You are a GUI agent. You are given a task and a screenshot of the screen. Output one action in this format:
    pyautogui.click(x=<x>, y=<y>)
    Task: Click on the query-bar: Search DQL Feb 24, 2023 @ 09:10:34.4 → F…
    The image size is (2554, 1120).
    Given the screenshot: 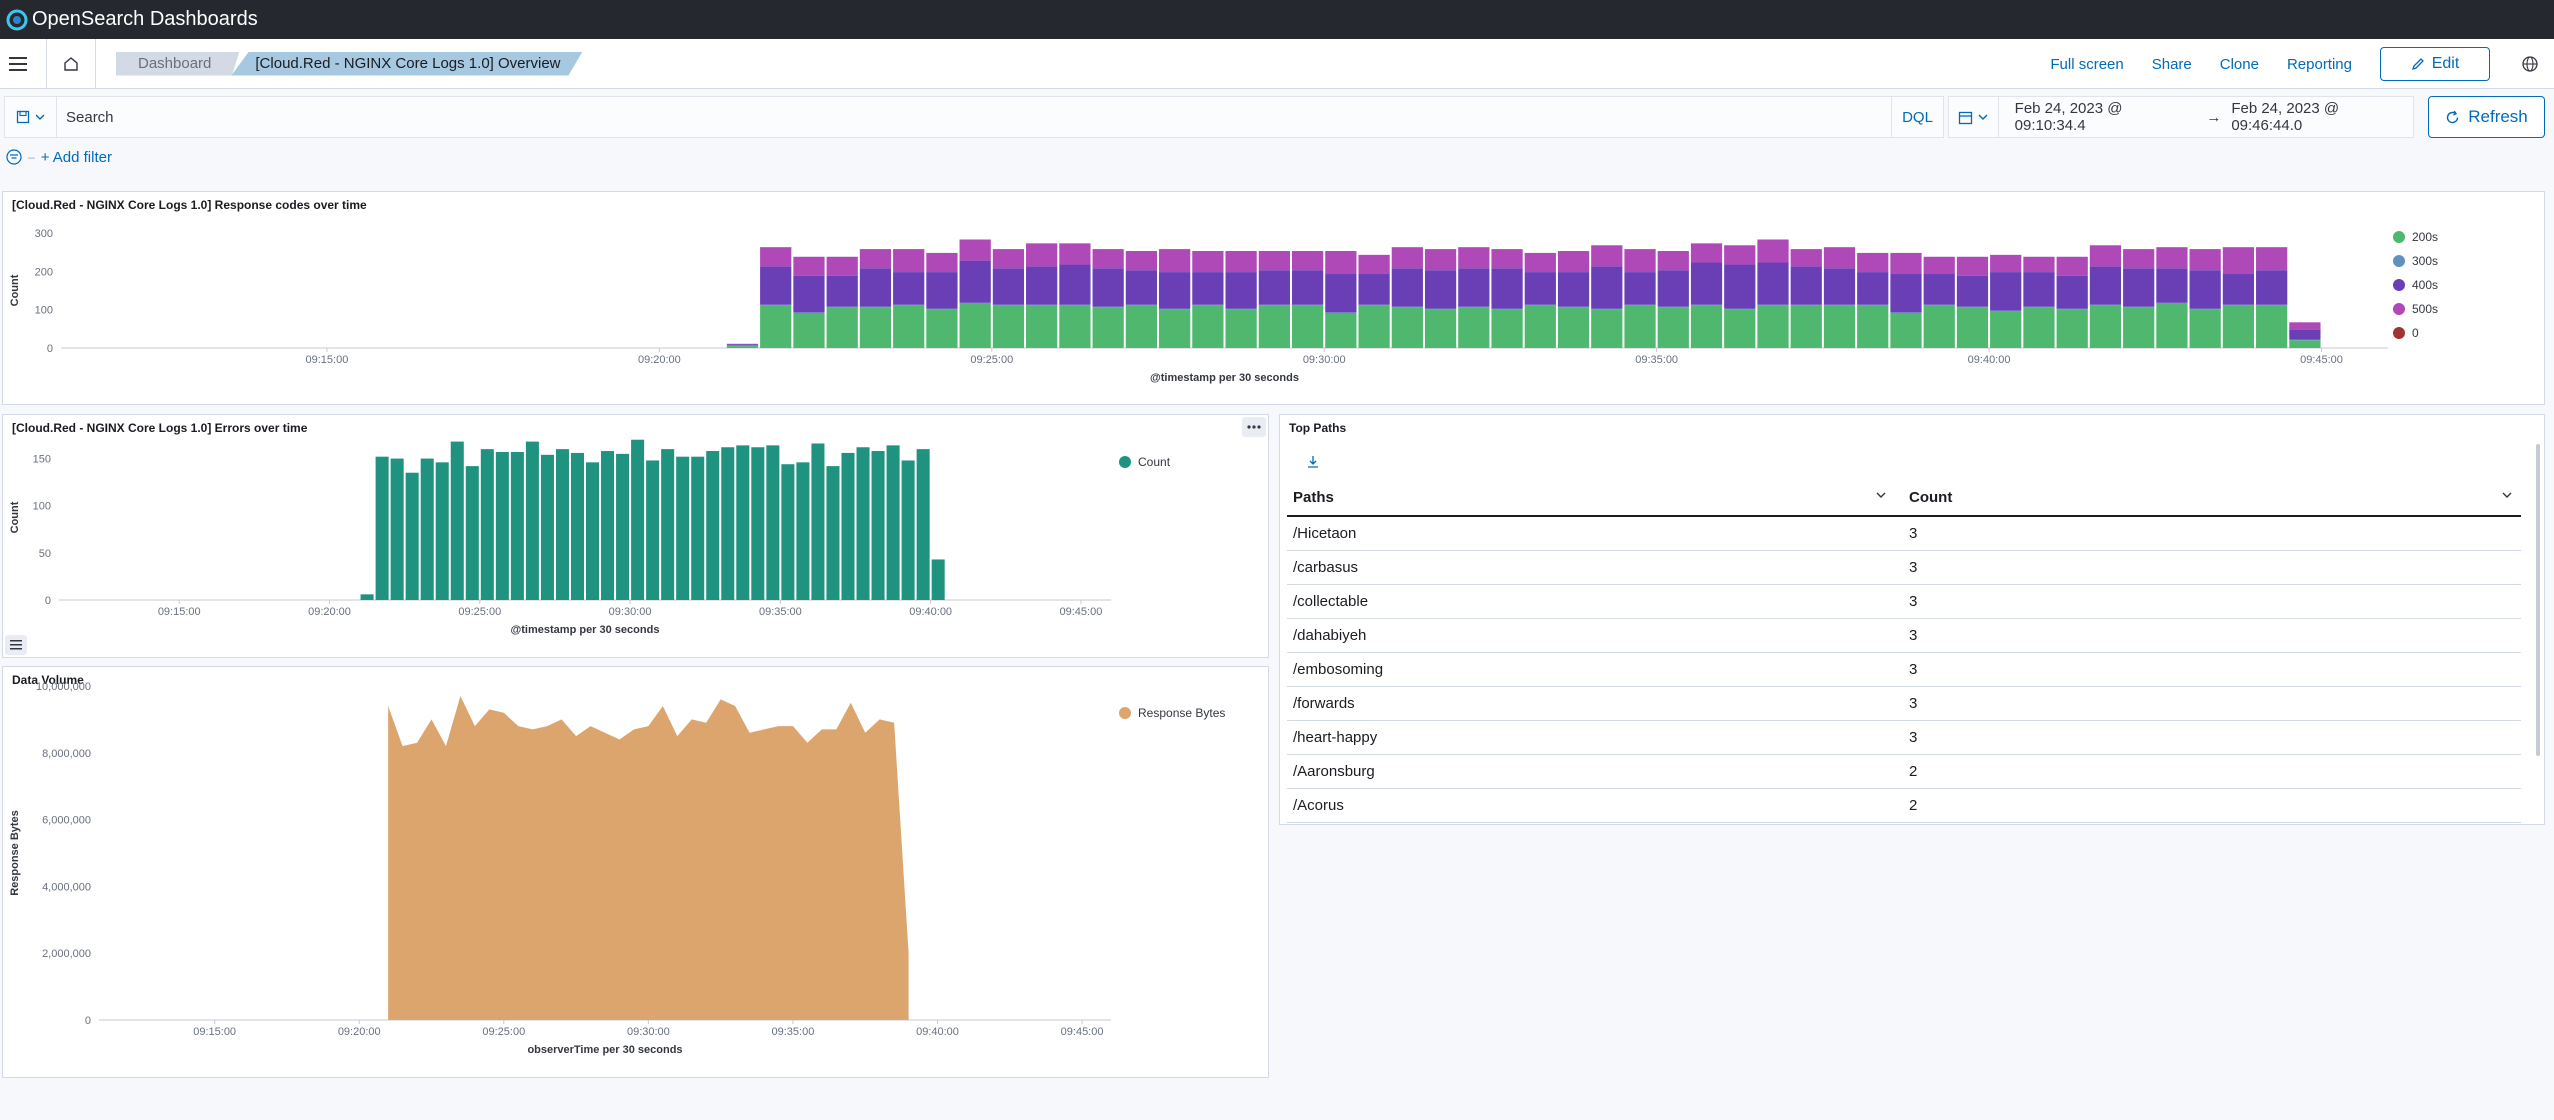 What is the action you would take?
    pyautogui.click(x=1277, y=118)
    